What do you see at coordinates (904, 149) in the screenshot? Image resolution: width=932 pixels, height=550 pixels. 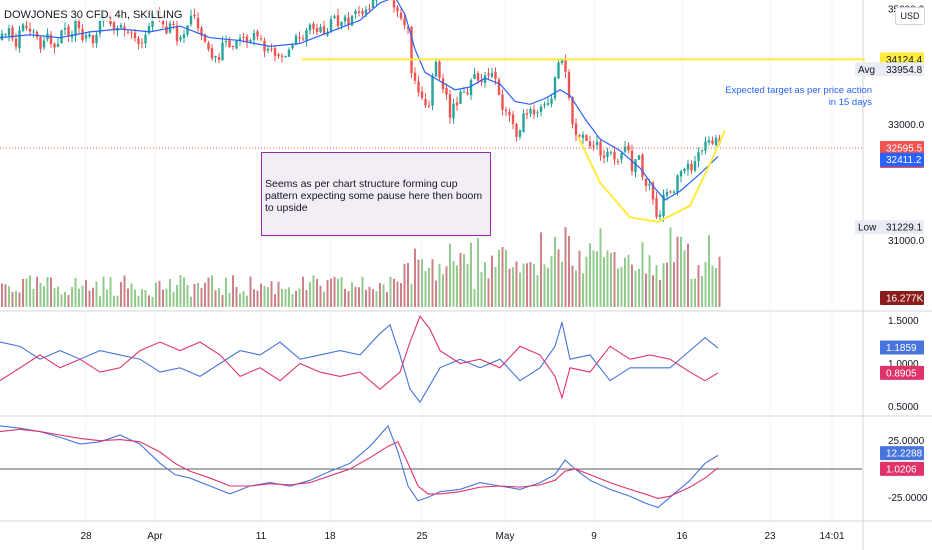 I see `last-price-badge: 32595.5` at bounding box center [904, 149].